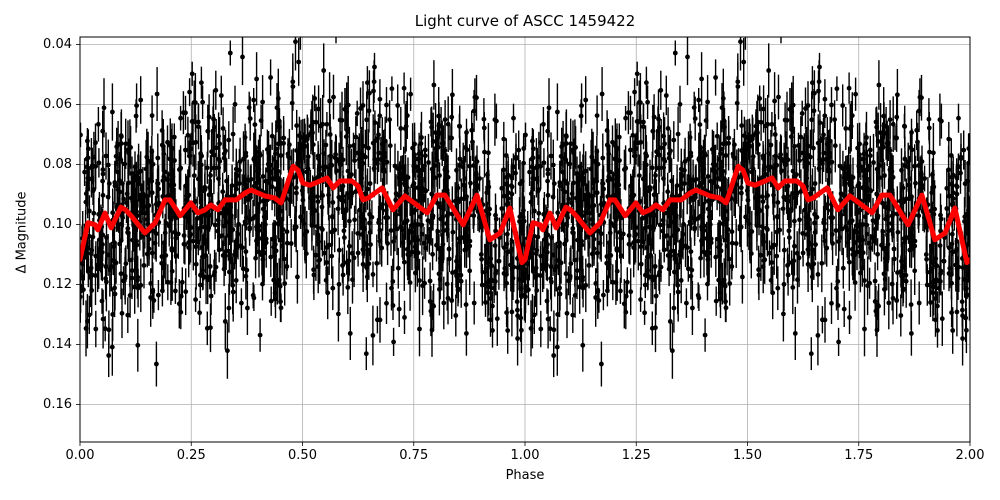 The image size is (1000, 500). What do you see at coordinates (57, 344) in the screenshot?
I see `y-tick-label: 0.14` at bounding box center [57, 344].